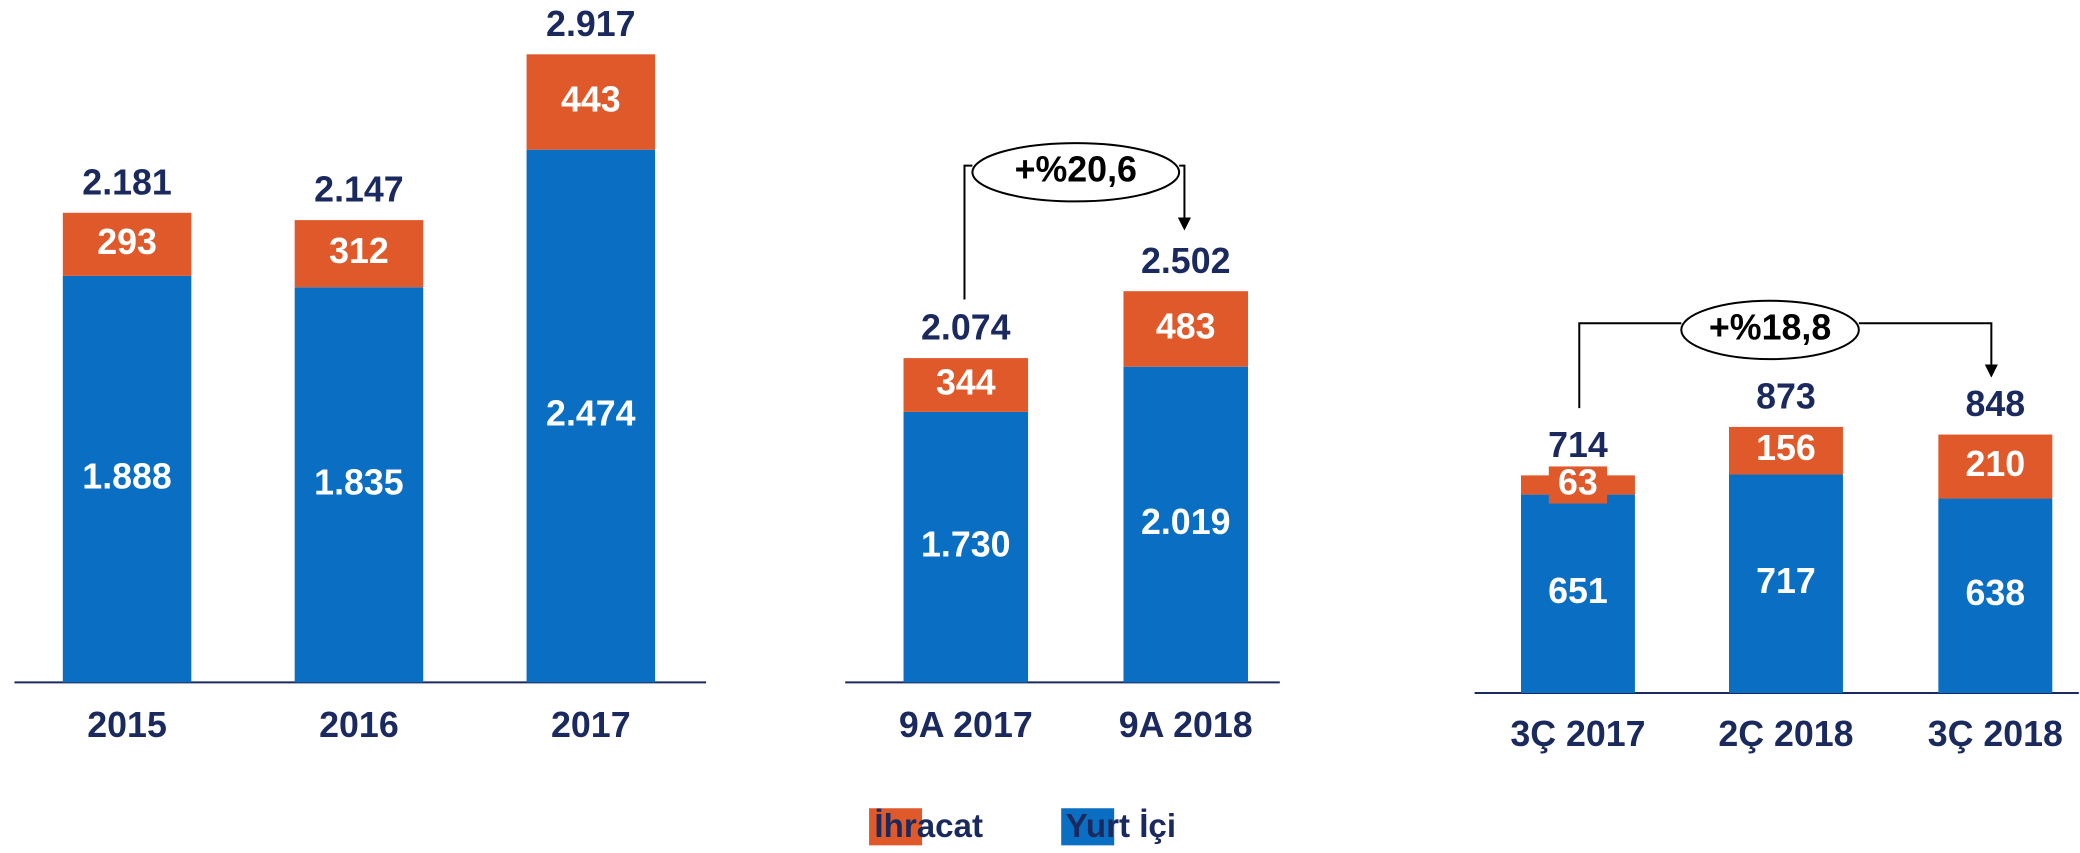 The image size is (2080, 853). What do you see at coordinates (127, 725) in the screenshot?
I see `x-tick-label: 2015` at bounding box center [127, 725].